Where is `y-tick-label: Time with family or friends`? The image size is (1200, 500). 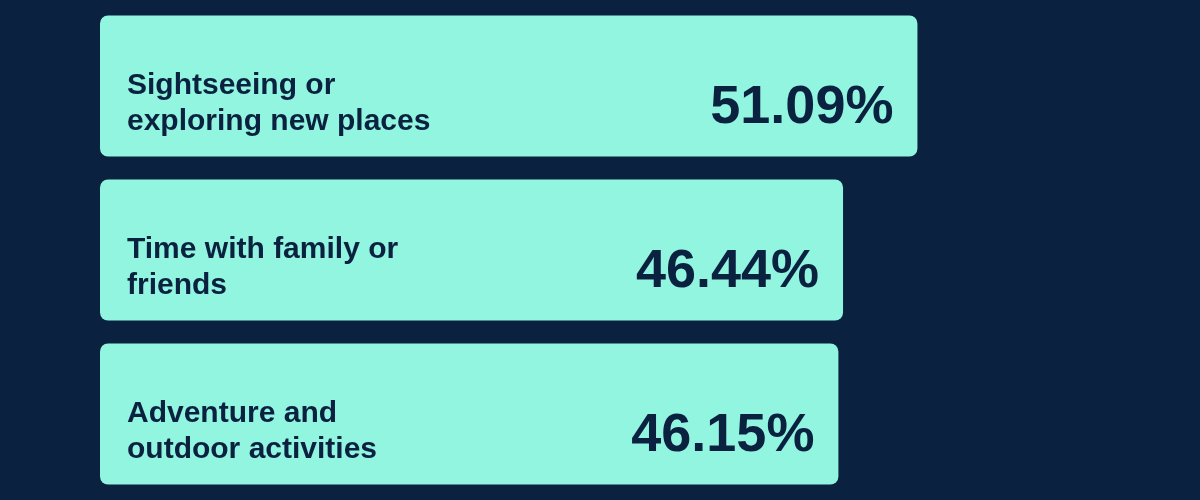 y-tick-label: Time with family or friends is located at coordinates (263, 266).